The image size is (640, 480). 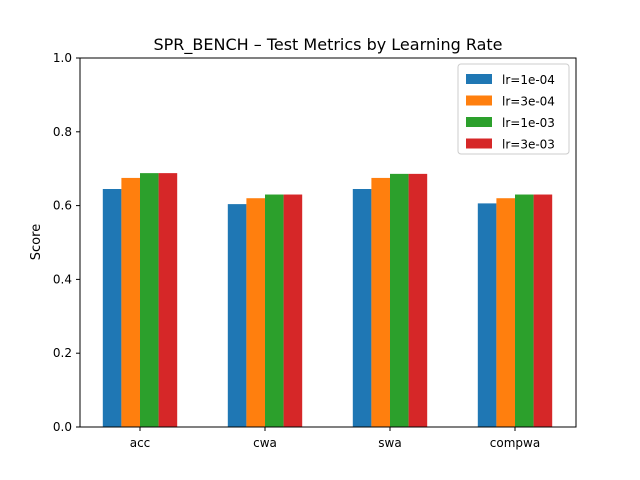 What do you see at coordinates (62, 427) in the screenshot?
I see `y-tick-label: 0.0` at bounding box center [62, 427].